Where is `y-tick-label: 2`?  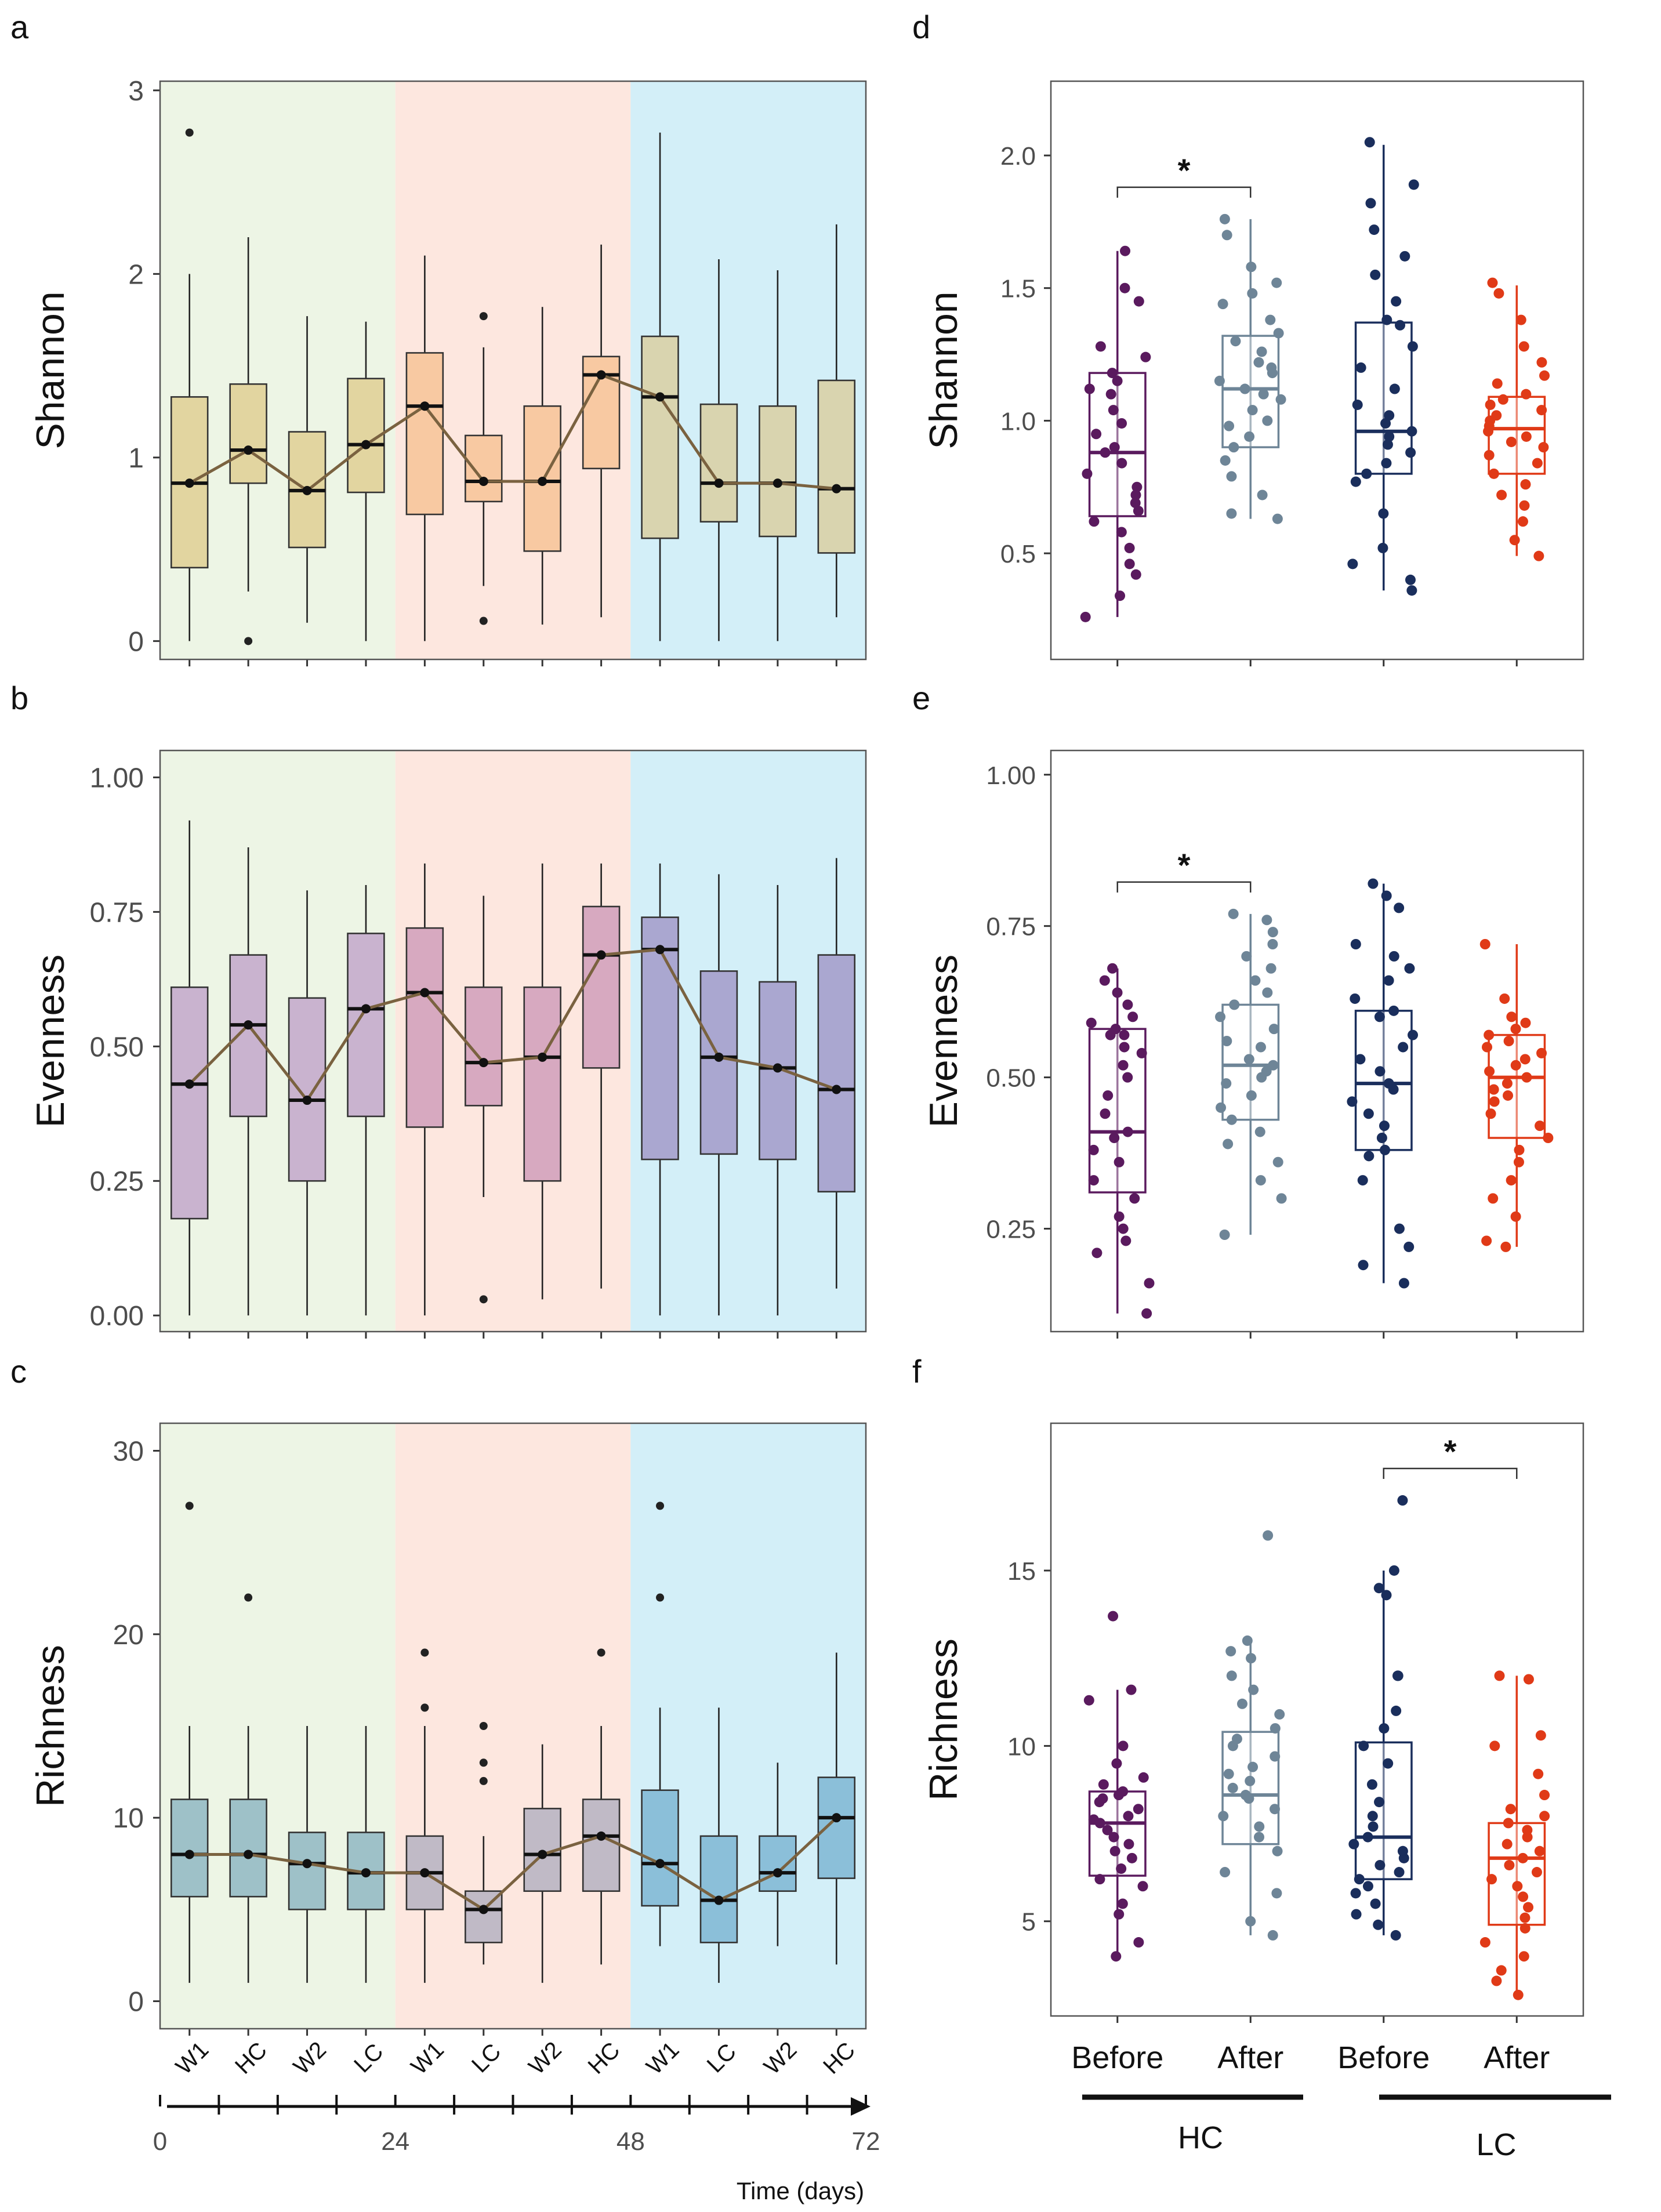 y-tick-label: 2 is located at coordinates (136, 274).